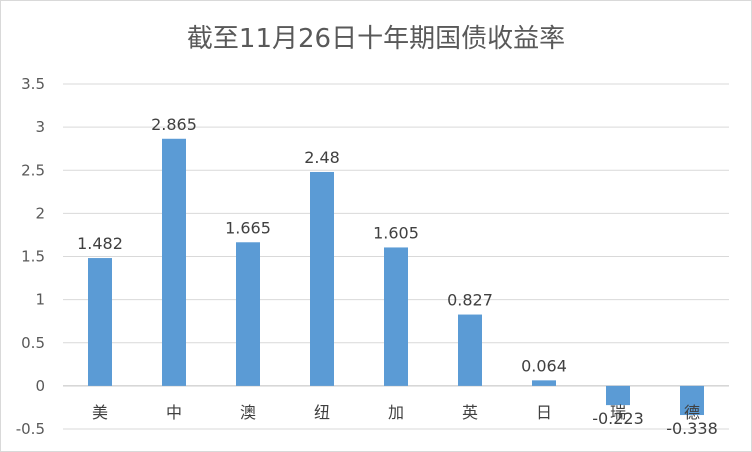  What do you see at coordinates (544, 365) in the screenshot?
I see `data-label: 0.064` at bounding box center [544, 365].